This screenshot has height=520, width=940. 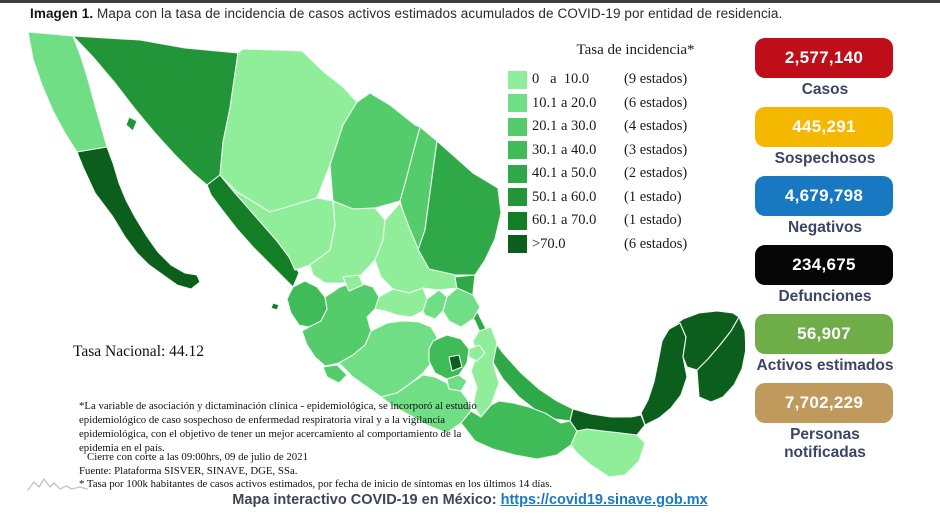 I want to click on top-border-line, so click(x=470, y=1).